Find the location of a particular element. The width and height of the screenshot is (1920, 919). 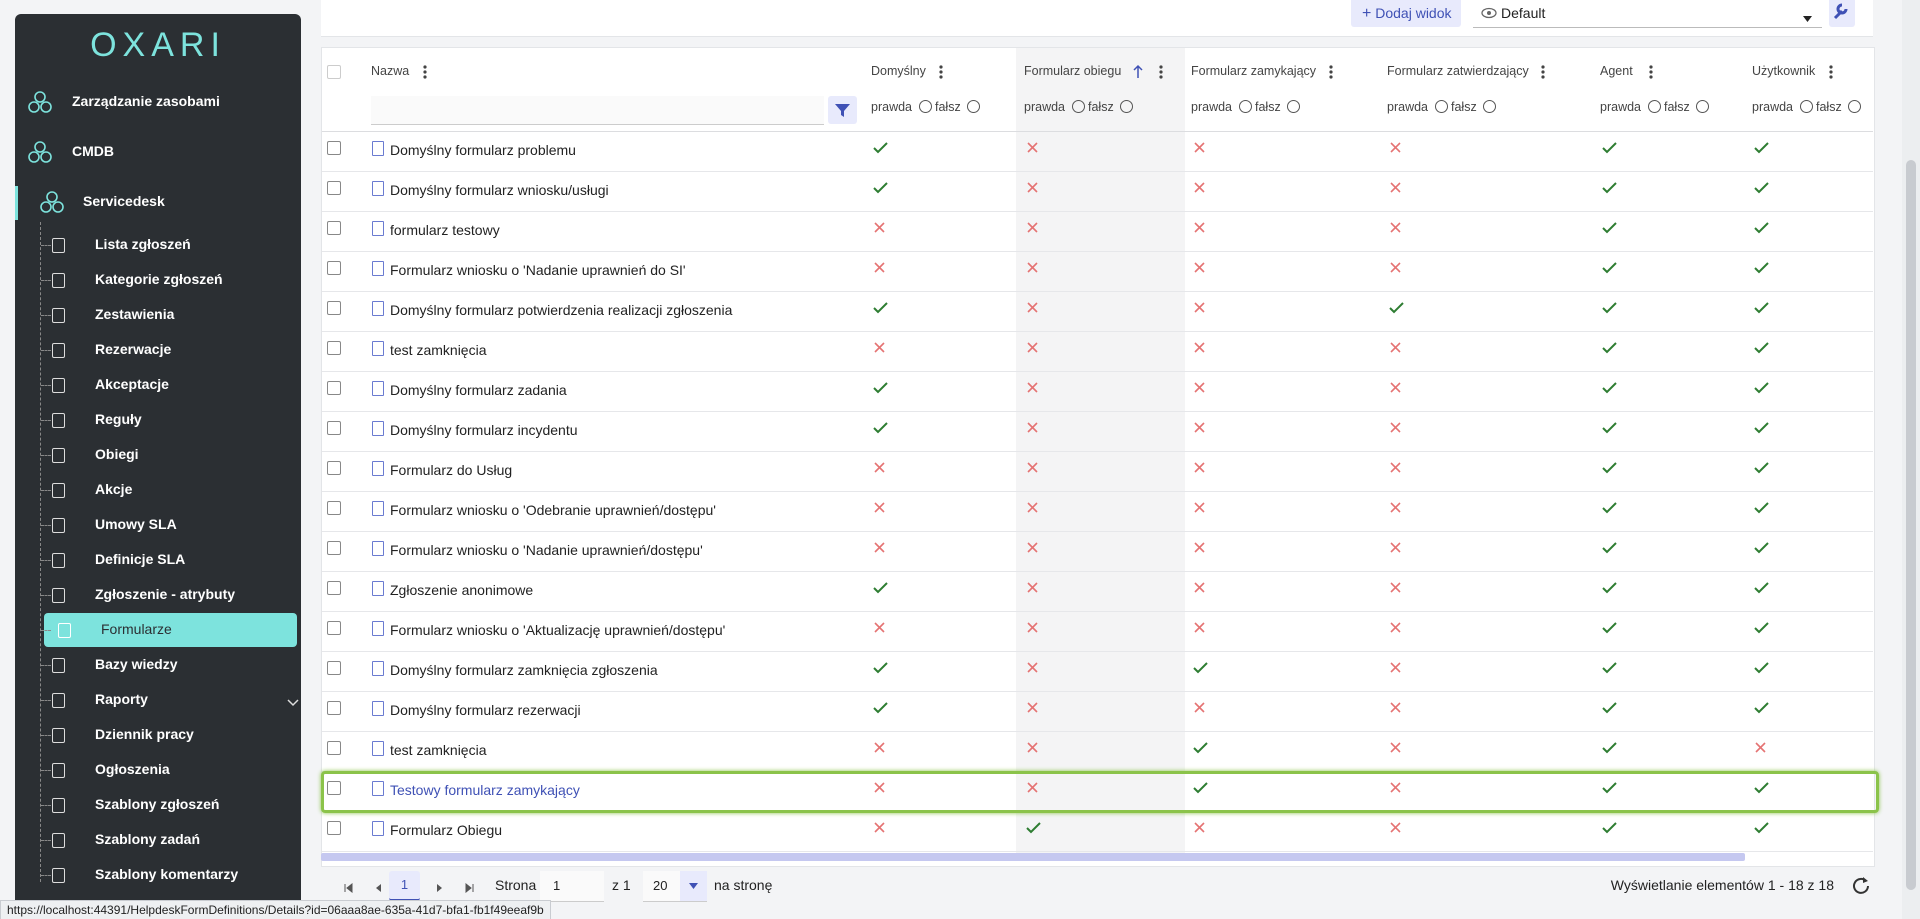

per-page-caret is located at coordinates (693, 886).